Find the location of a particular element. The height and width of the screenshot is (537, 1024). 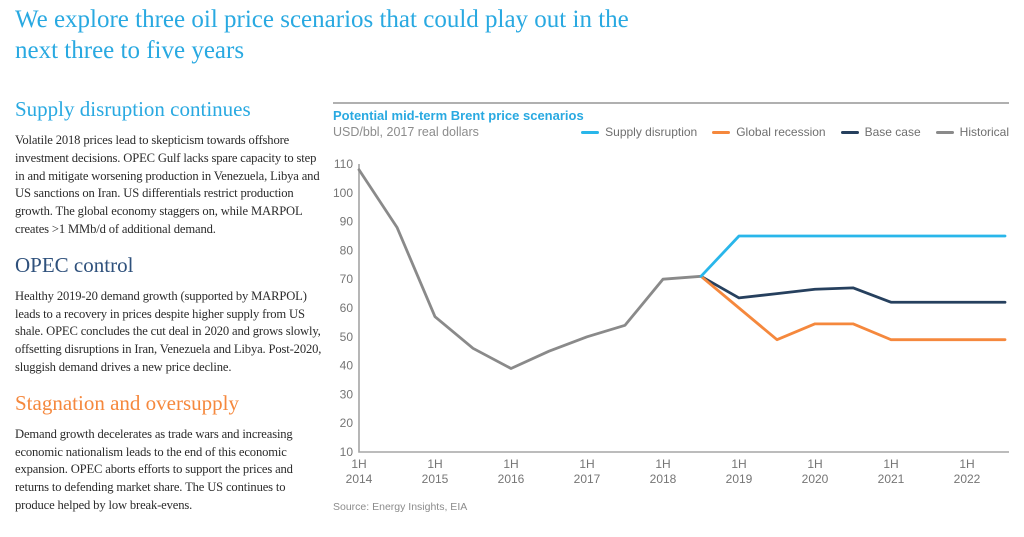

y-axis-label: 70 is located at coordinates (347, 279).